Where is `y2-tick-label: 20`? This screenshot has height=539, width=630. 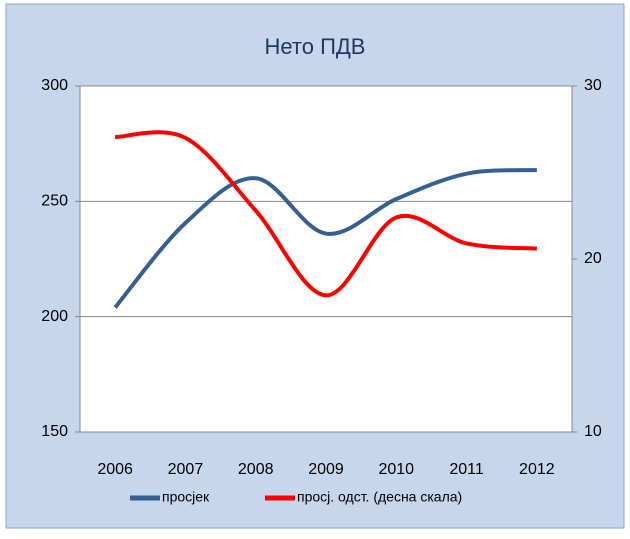 y2-tick-label: 20 is located at coordinates (593, 258).